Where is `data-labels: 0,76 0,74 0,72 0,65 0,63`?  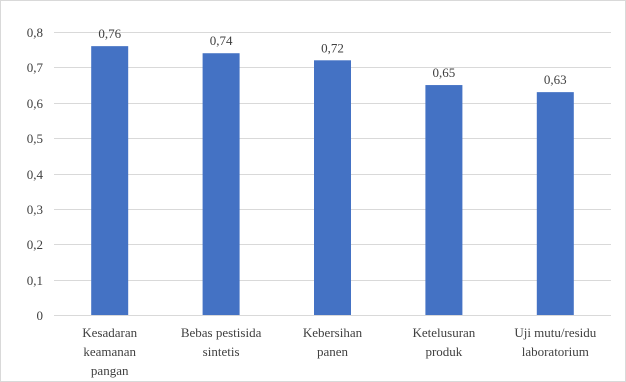 data-labels: 0,76 0,74 0,72 0,65 0,63 is located at coordinates (332, 56).